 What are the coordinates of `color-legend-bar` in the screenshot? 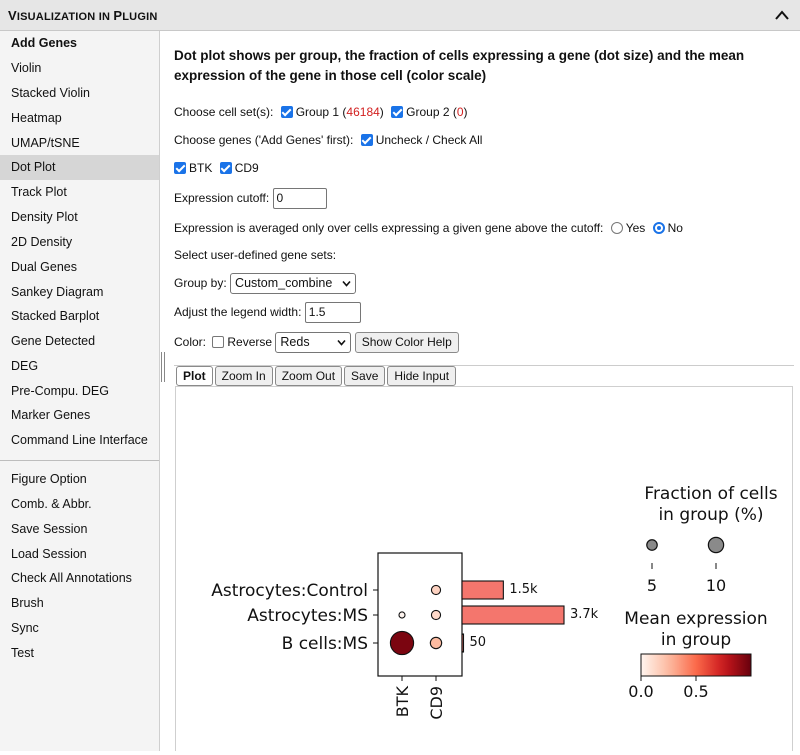 It's located at (696, 665).